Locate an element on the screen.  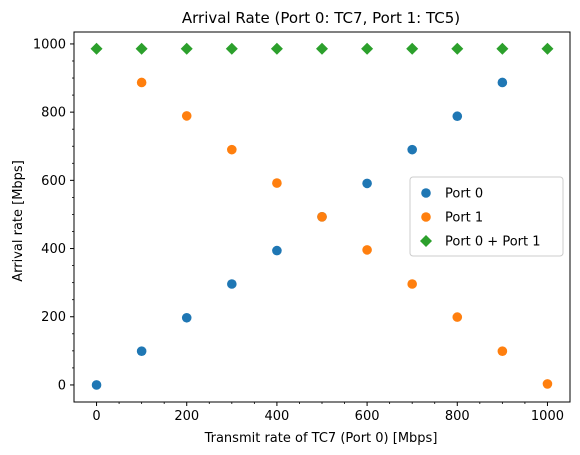
legend-label-0: Port 0 is located at coordinates (464, 194).